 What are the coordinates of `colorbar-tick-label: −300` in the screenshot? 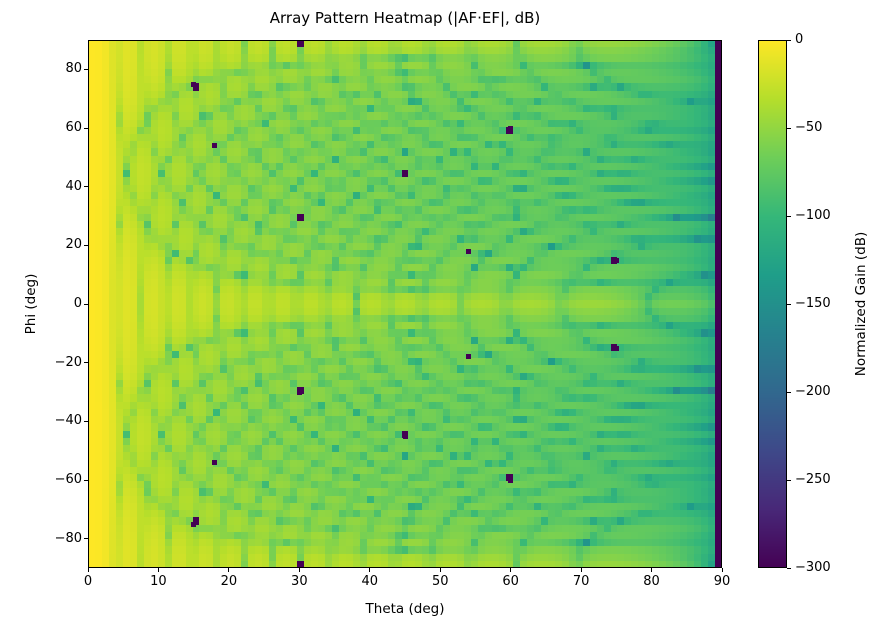 It's located at (813, 567).